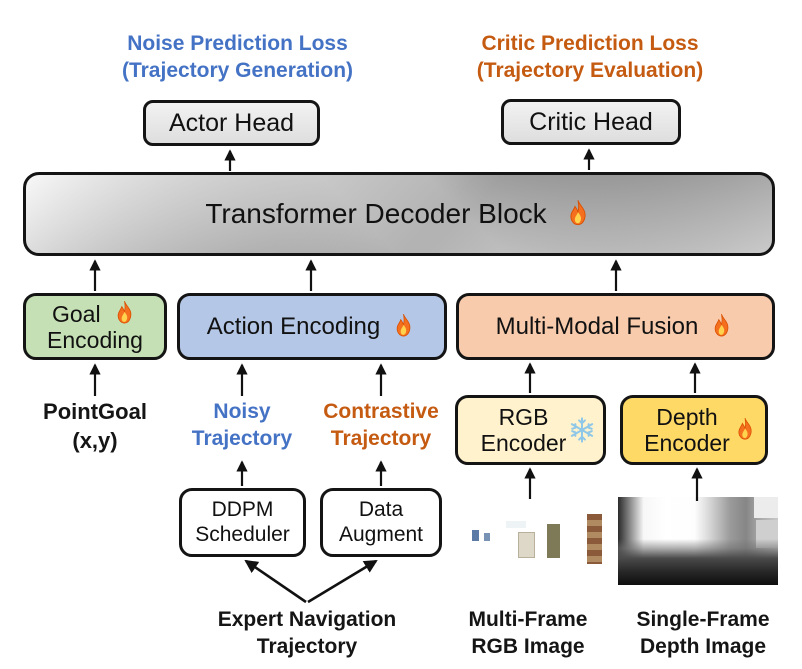 The image size is (802, 669). What do you see at coordinates (381, 534) in the screenshot?
I see `data-augment-line2: Augment` at bounding box center [381, 534].